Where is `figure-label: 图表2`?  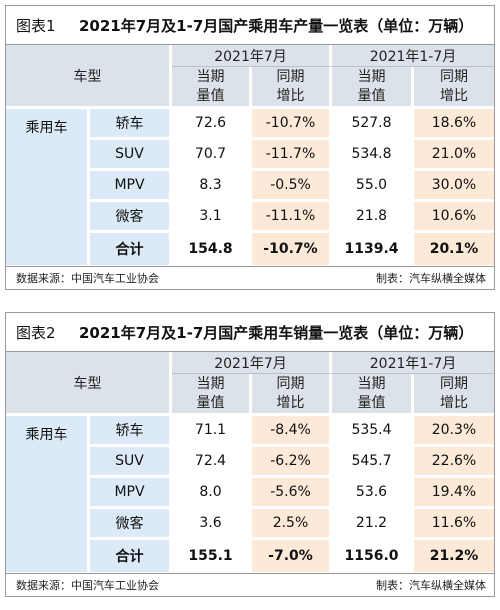 figure-label: 图表2 is located at coordinates (36, 333).